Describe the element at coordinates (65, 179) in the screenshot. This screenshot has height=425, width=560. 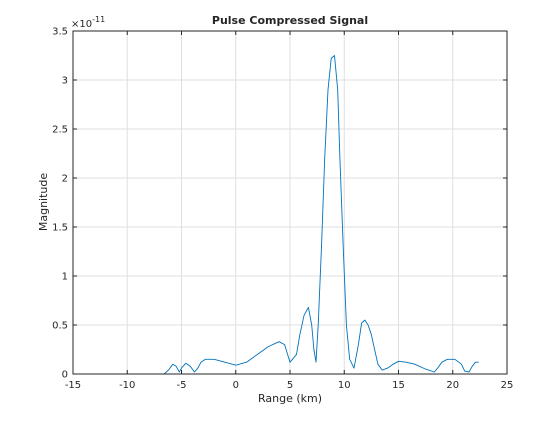
I see `y-tick-label: 2` at that location.